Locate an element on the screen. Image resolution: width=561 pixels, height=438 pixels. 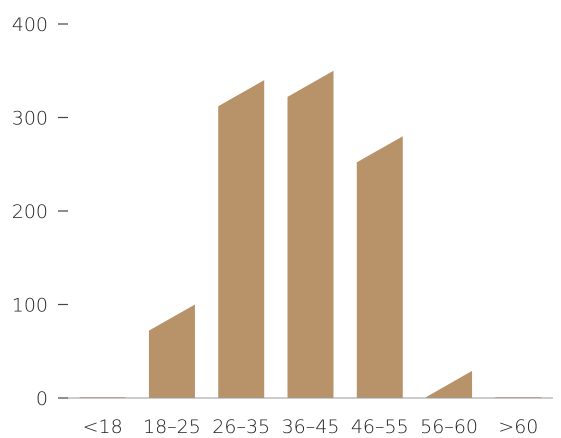
x-tick-label: 18–25 is located at coordinates (172, 427).